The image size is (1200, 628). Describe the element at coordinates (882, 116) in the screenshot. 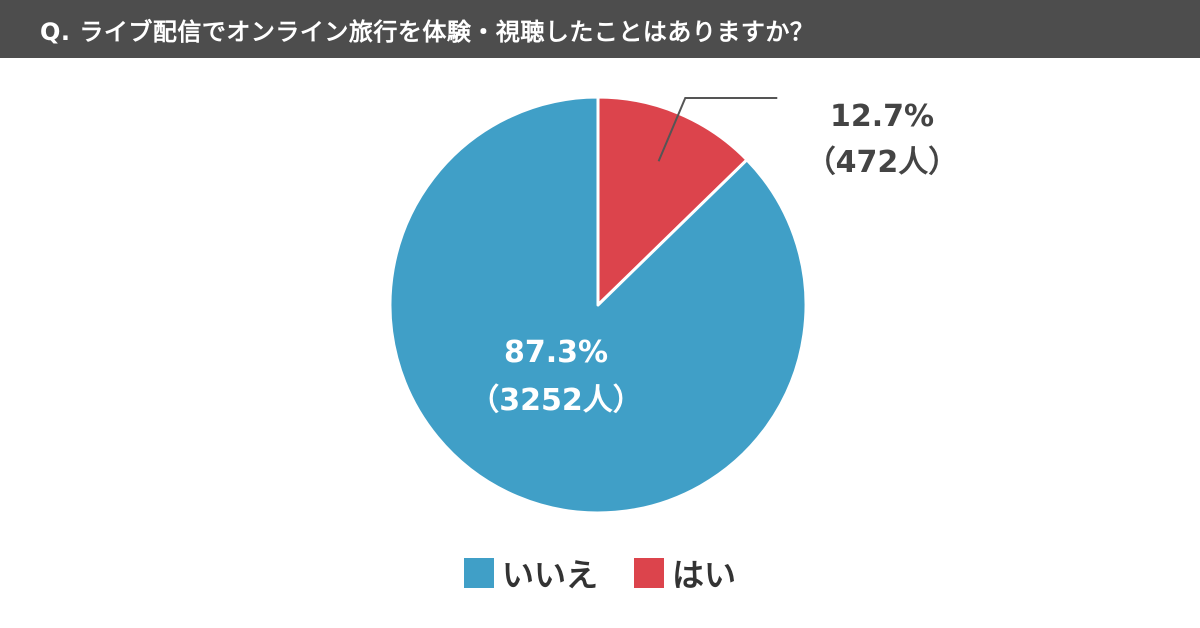

I see `slice-label-yes-percent: 12.7%` at that location.